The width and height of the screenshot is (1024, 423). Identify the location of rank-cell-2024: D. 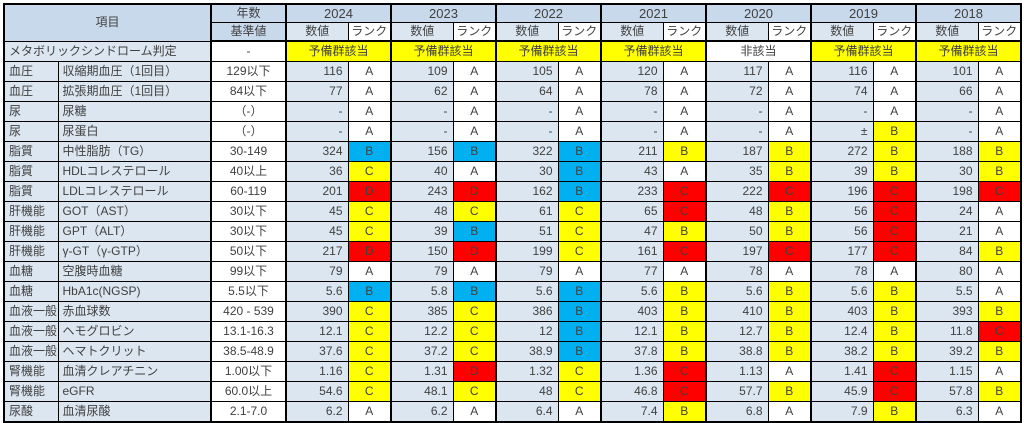
(369, 251).